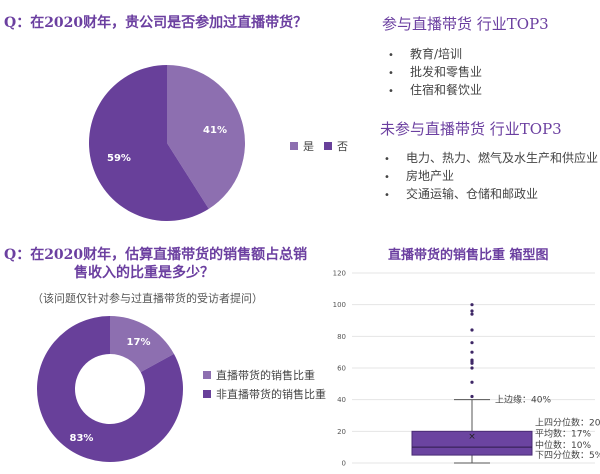 The width and height of the screenshot is (600, 474). I want to click on box, so click(472, 443).